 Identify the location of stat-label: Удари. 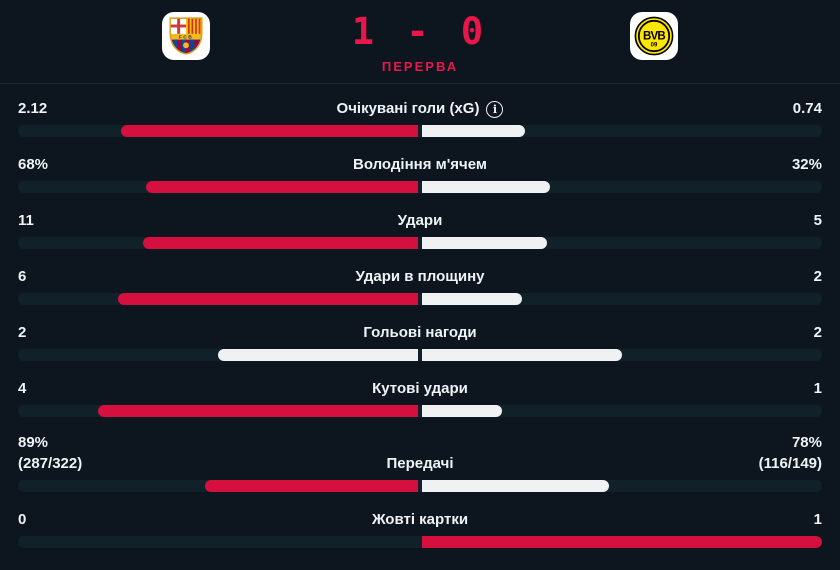
(420, 220).